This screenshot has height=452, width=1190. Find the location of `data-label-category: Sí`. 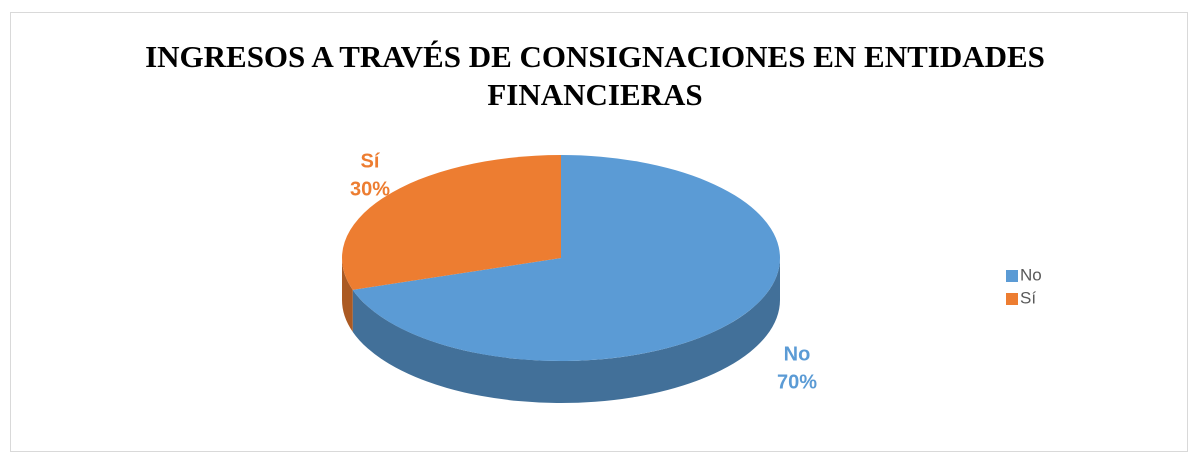

data-label-category: Sí is located at coordinates (371, 161).